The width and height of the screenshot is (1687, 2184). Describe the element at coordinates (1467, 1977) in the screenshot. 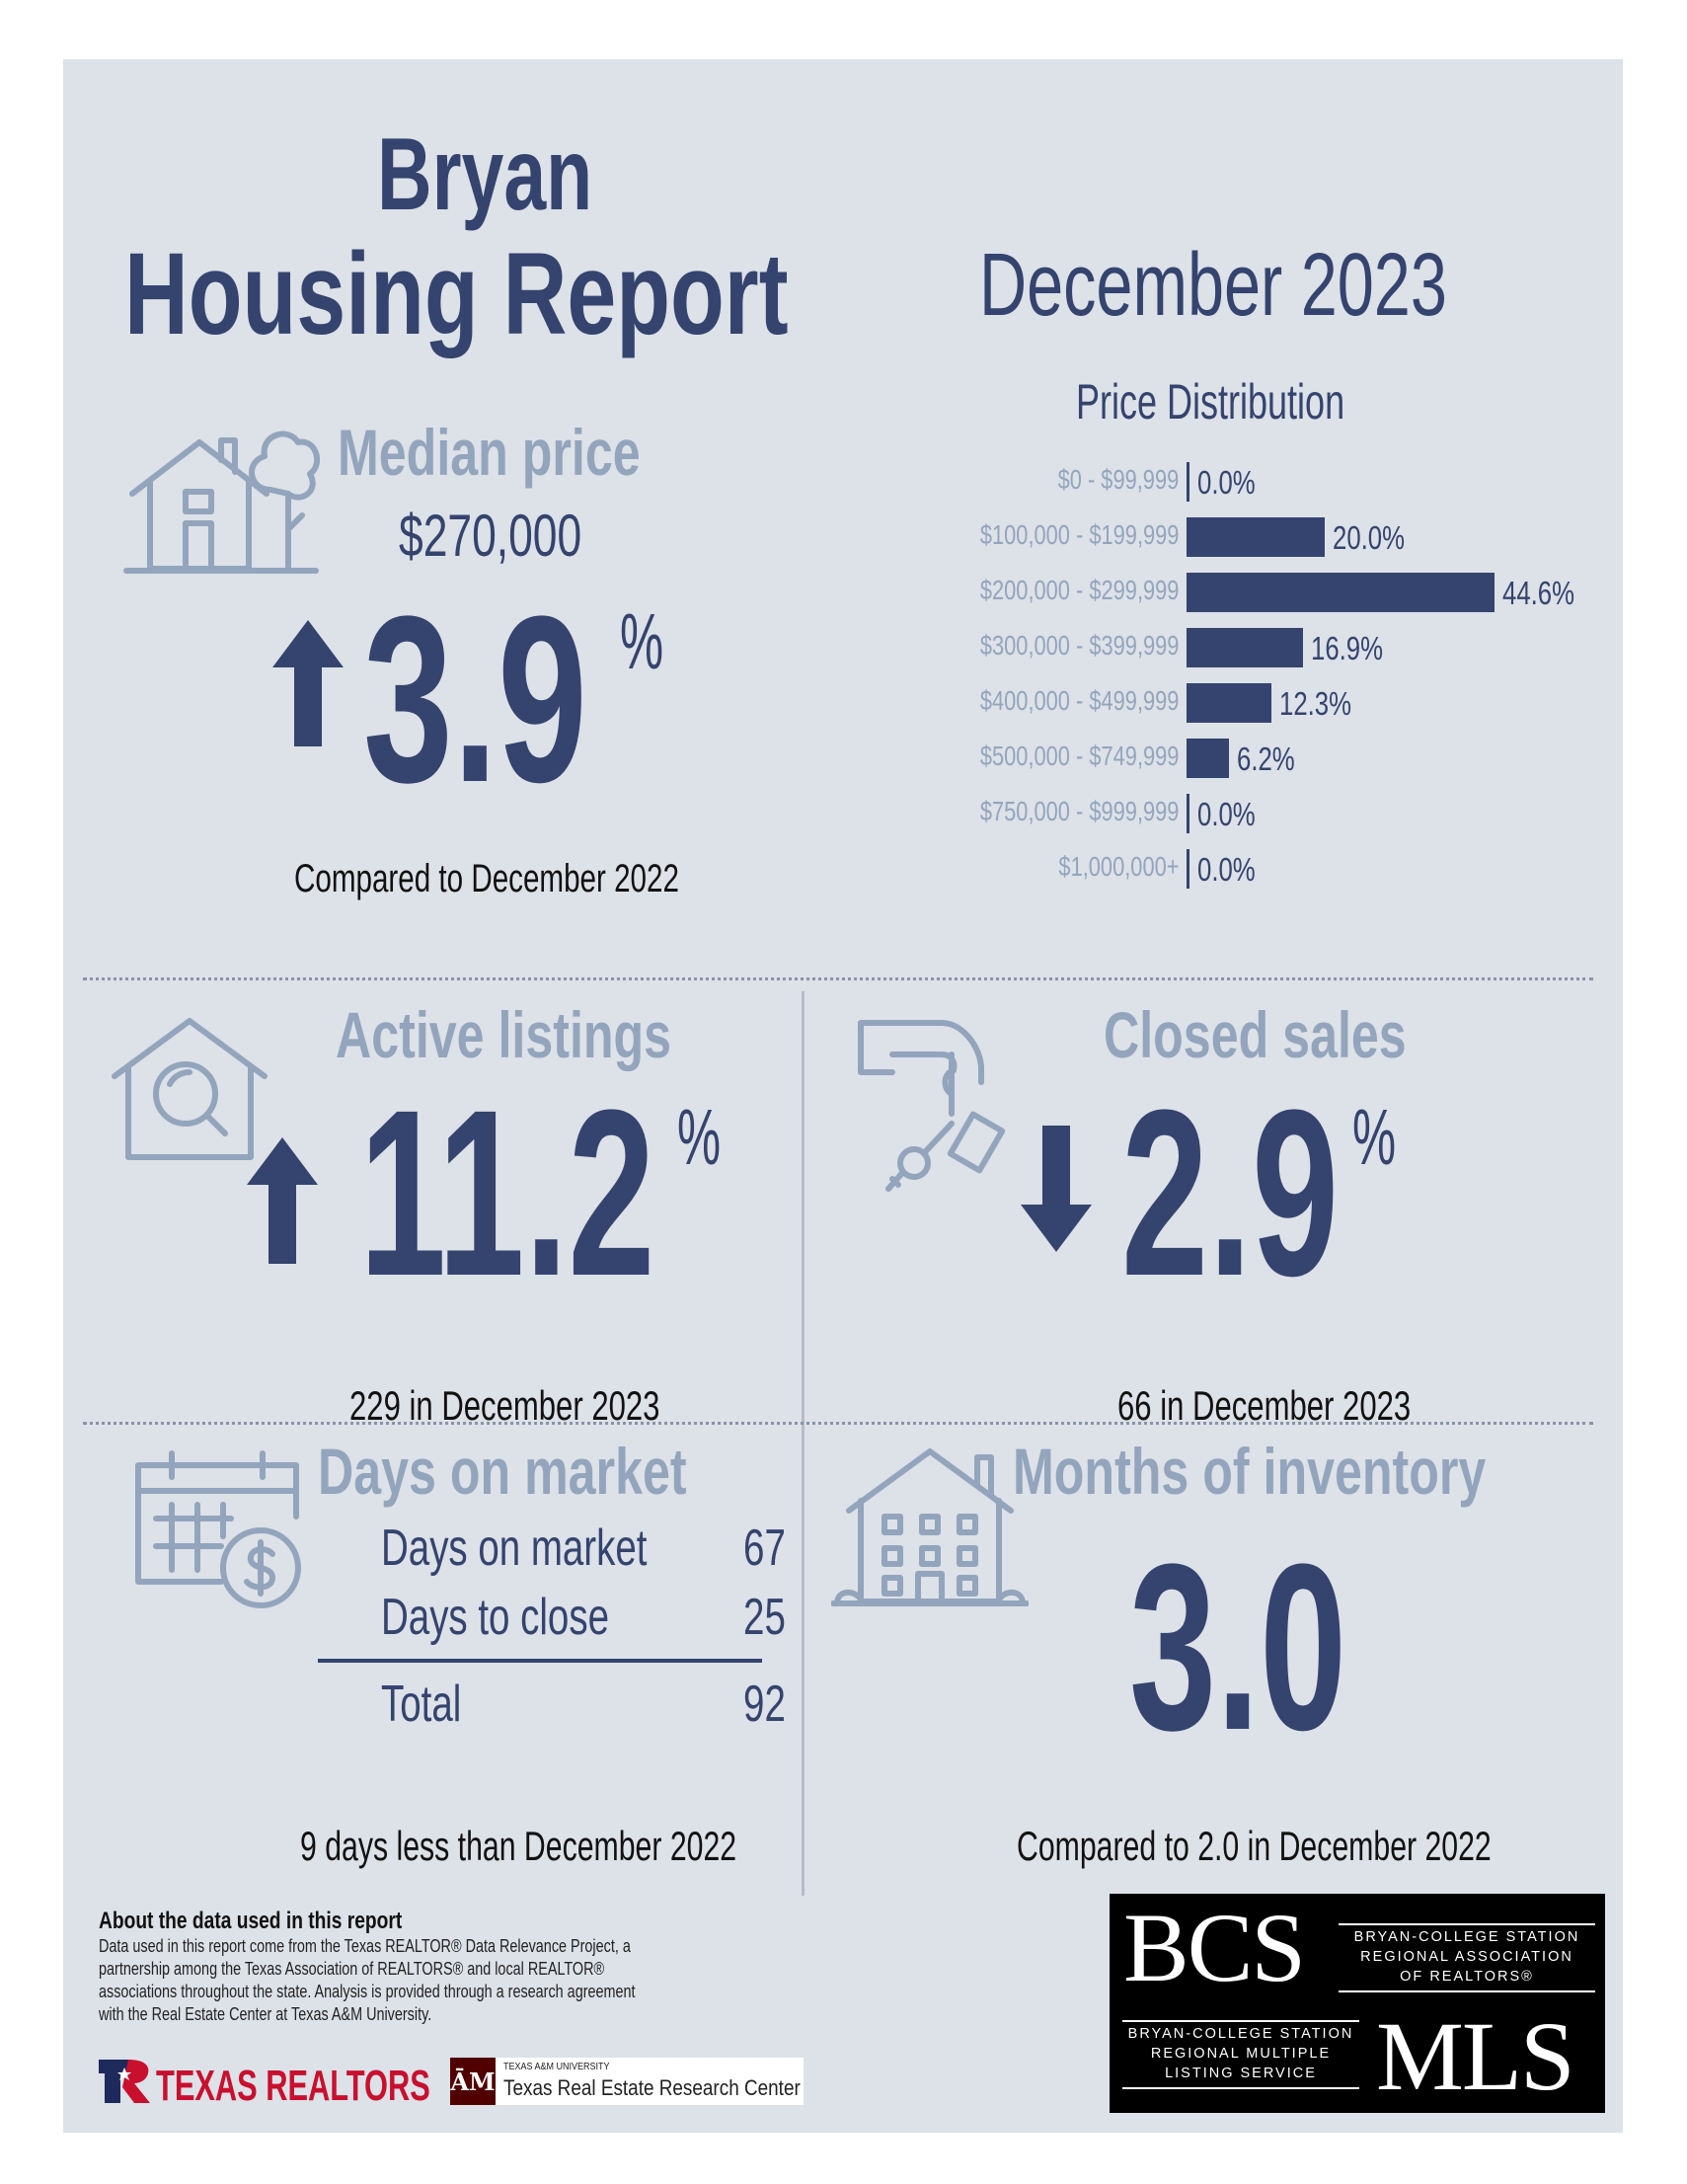

I see `bcs-assoc-line: OF REALTORS®` at that location.